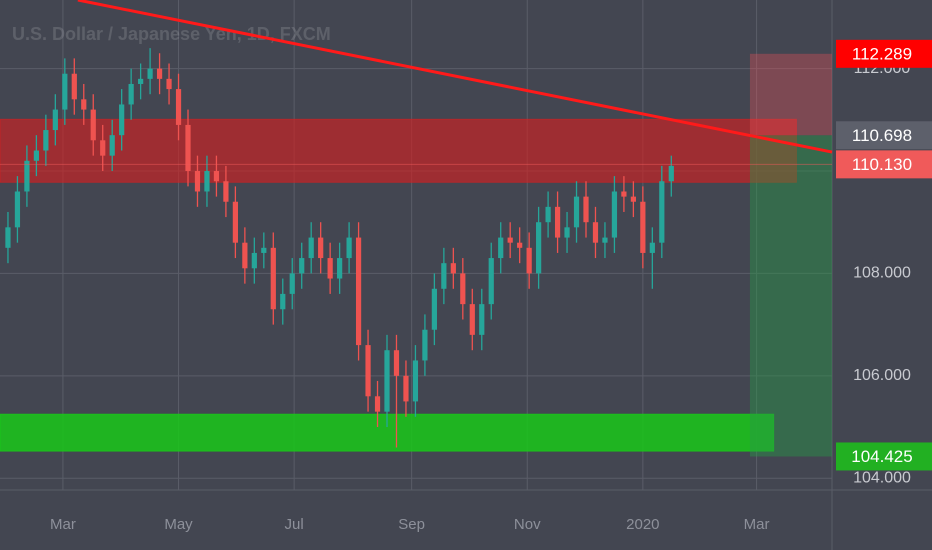  What do you see at coordinates (411, 524) in the screenshot?
I see `x-tick-label: Sep` at bounding box center [411, 524].